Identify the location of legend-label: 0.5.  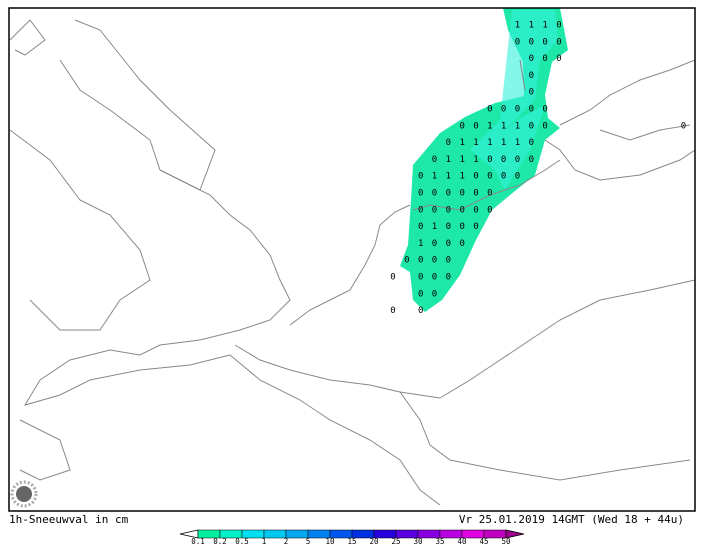
(242, 541).